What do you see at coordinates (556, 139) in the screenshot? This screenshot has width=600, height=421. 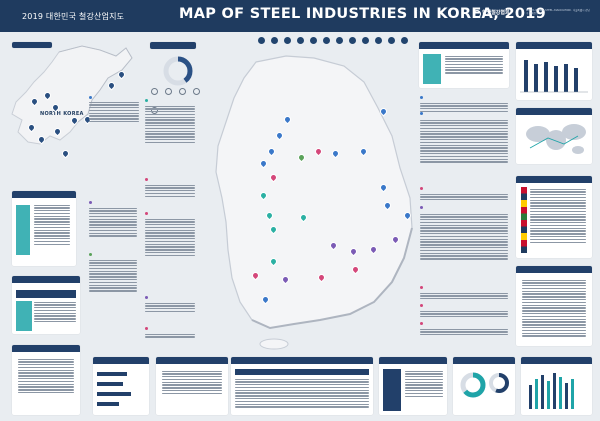 I see `world-map-icon` at bounding box center [556, 139].